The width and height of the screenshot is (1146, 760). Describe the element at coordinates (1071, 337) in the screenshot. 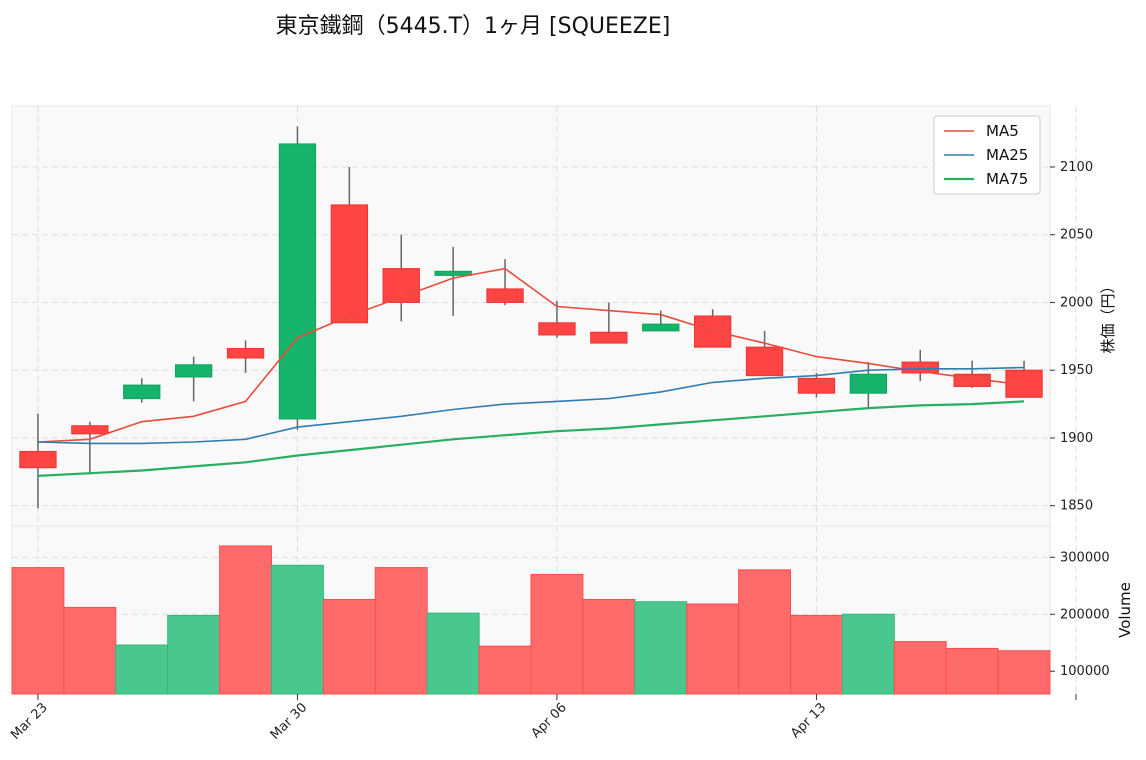

I see `price-axis-ticks: 1850 1900 1950 2000 2050 2100` at that location.